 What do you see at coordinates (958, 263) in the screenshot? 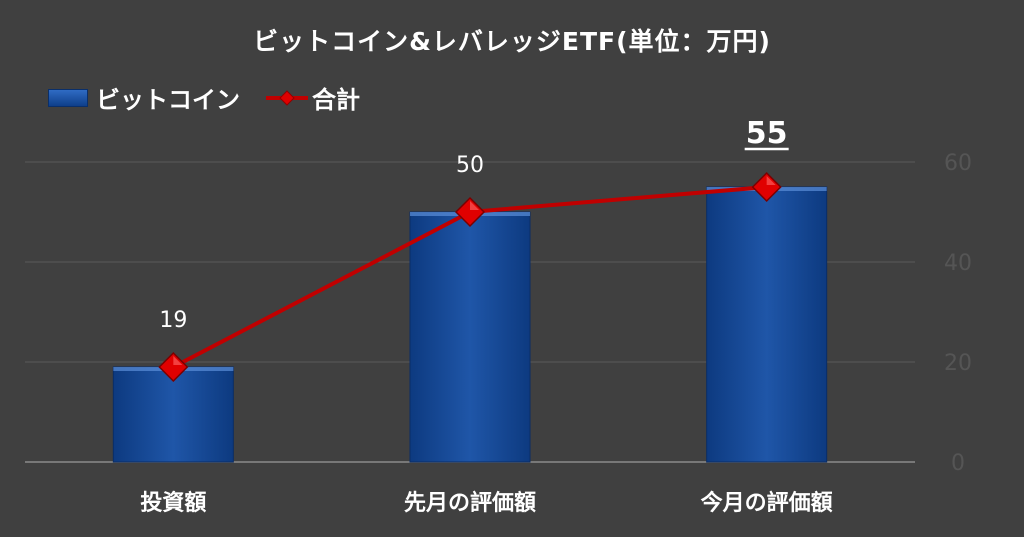
I see `y-tick-label: 40` at bounding box center [958, 263].